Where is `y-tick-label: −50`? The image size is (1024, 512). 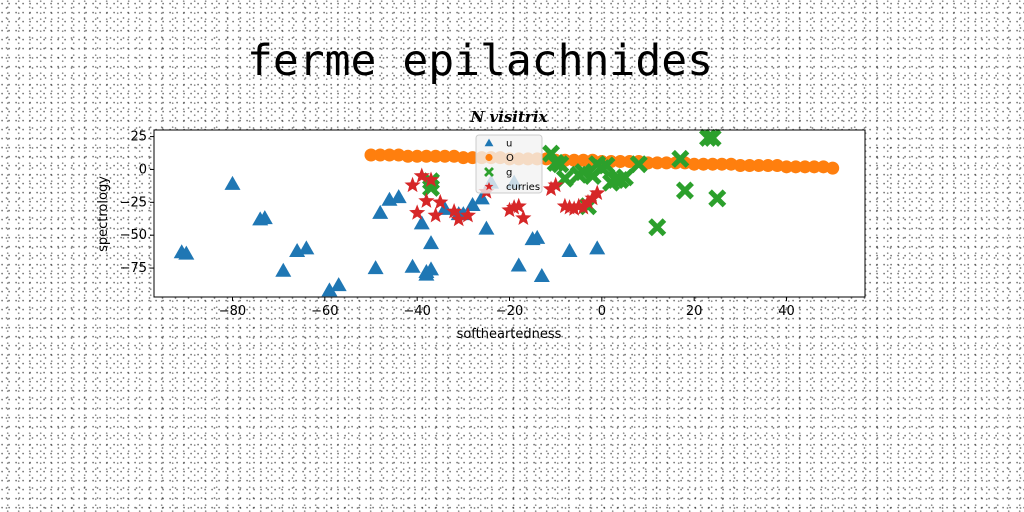 y-tick-label: −50 is located at coordinates (133, 235).